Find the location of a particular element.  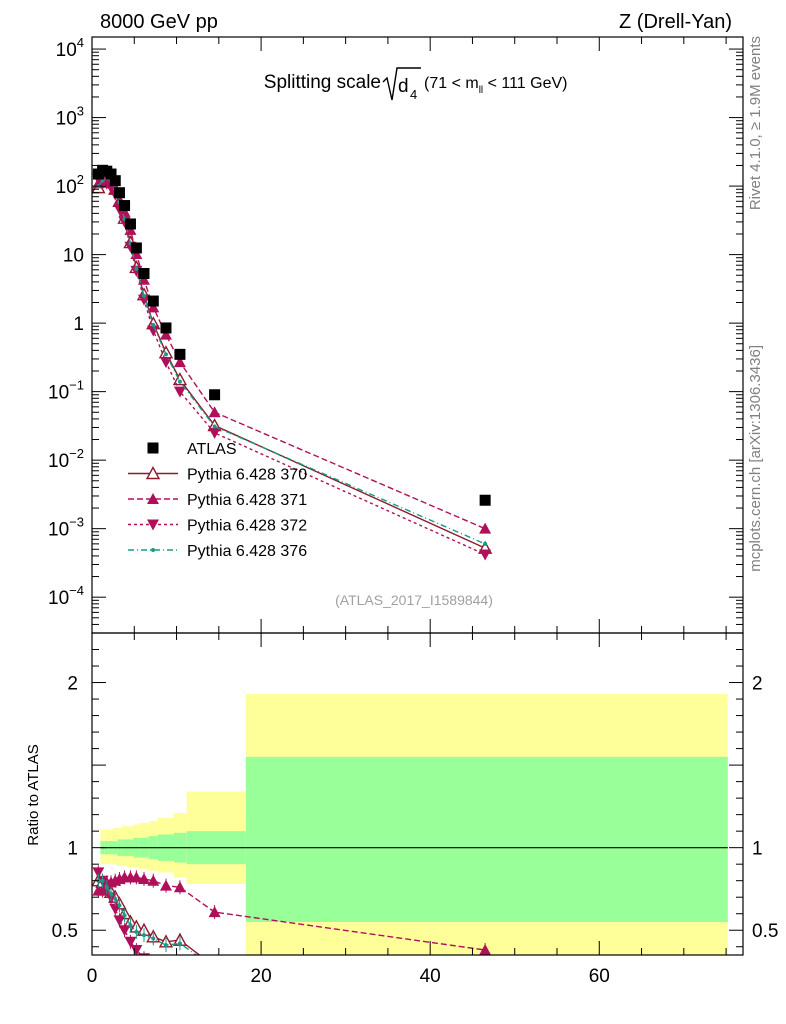

y-tick-label-7: 10⁻³ is located at coordinates (66, 528).